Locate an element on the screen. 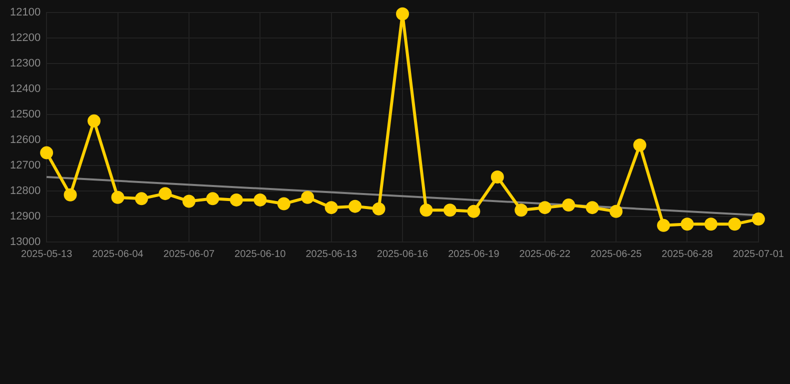  x-tick-label: 2025-06-07 is located at coordinates (189, 254).